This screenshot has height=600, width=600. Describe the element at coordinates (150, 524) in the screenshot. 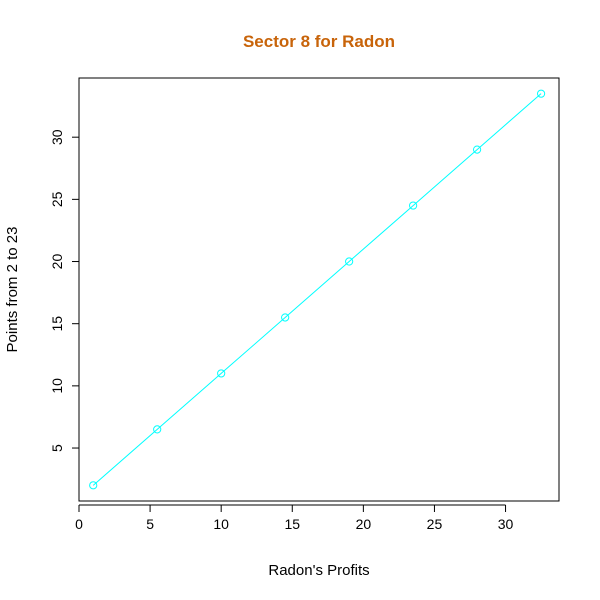

I see `x-tick-label: 5` at that location.